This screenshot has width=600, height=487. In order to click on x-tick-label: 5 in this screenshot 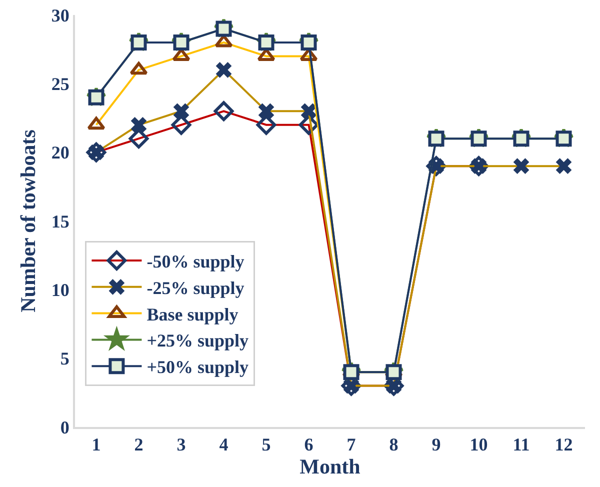, I will do `click(266, 444)`.